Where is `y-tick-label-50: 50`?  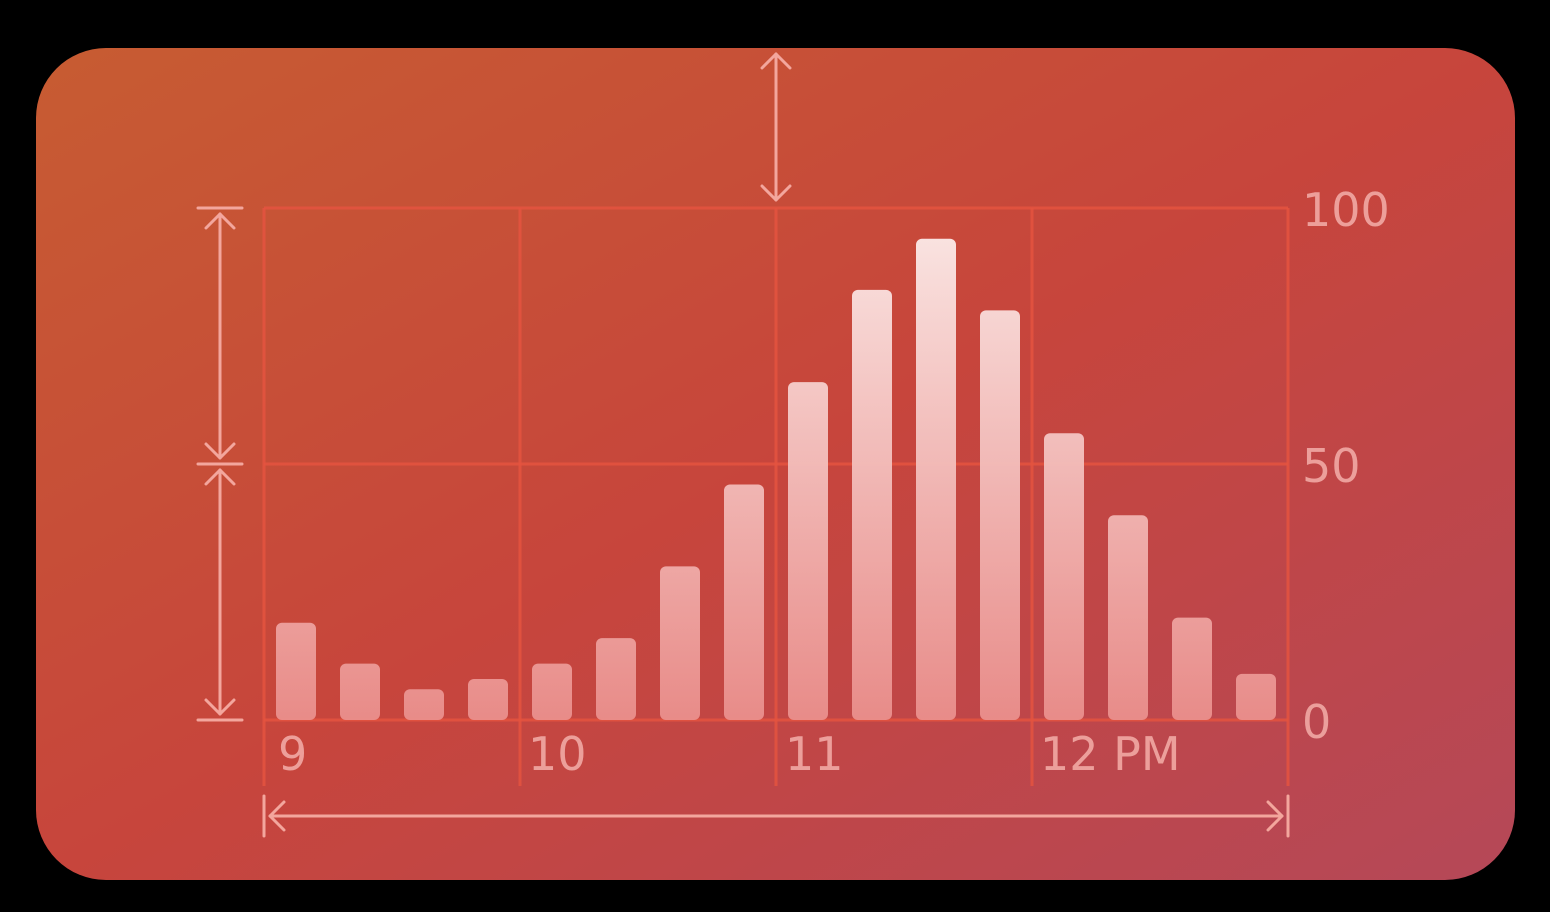 y-tick-label-50: 50 is located at coordinates (1331, 466).